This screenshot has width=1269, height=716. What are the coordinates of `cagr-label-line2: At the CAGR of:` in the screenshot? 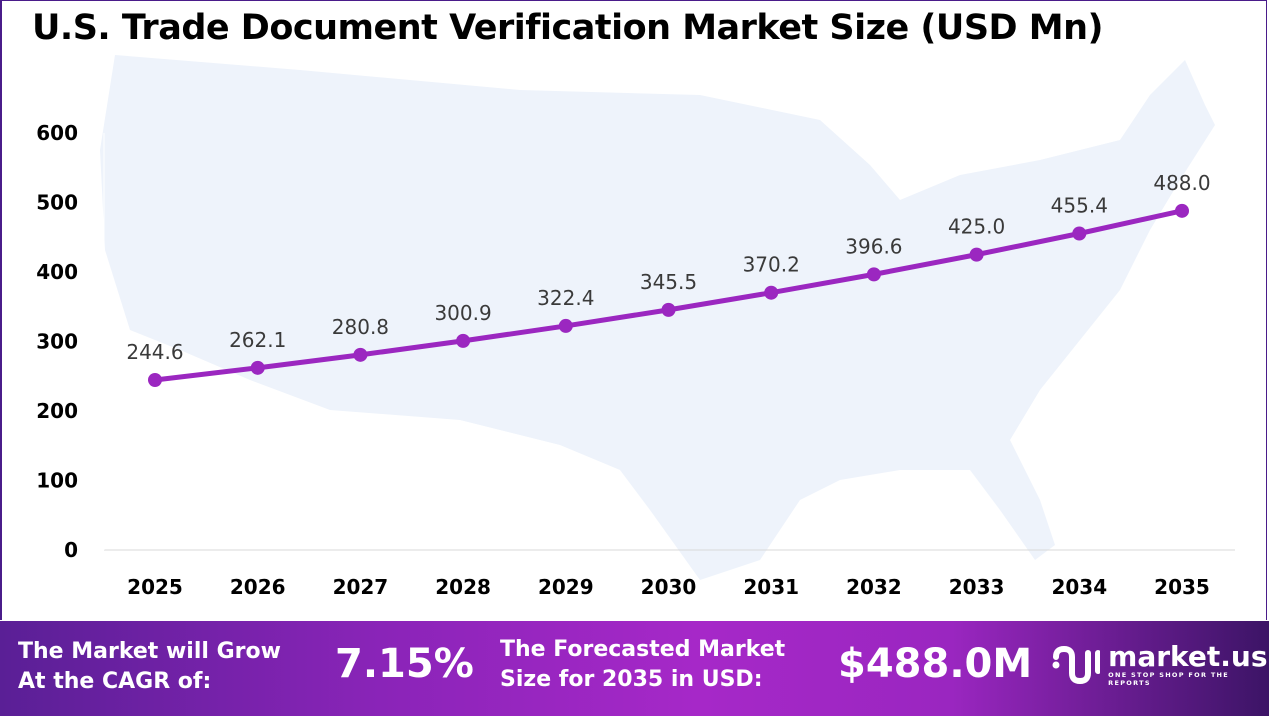 It's located at (115, 681).